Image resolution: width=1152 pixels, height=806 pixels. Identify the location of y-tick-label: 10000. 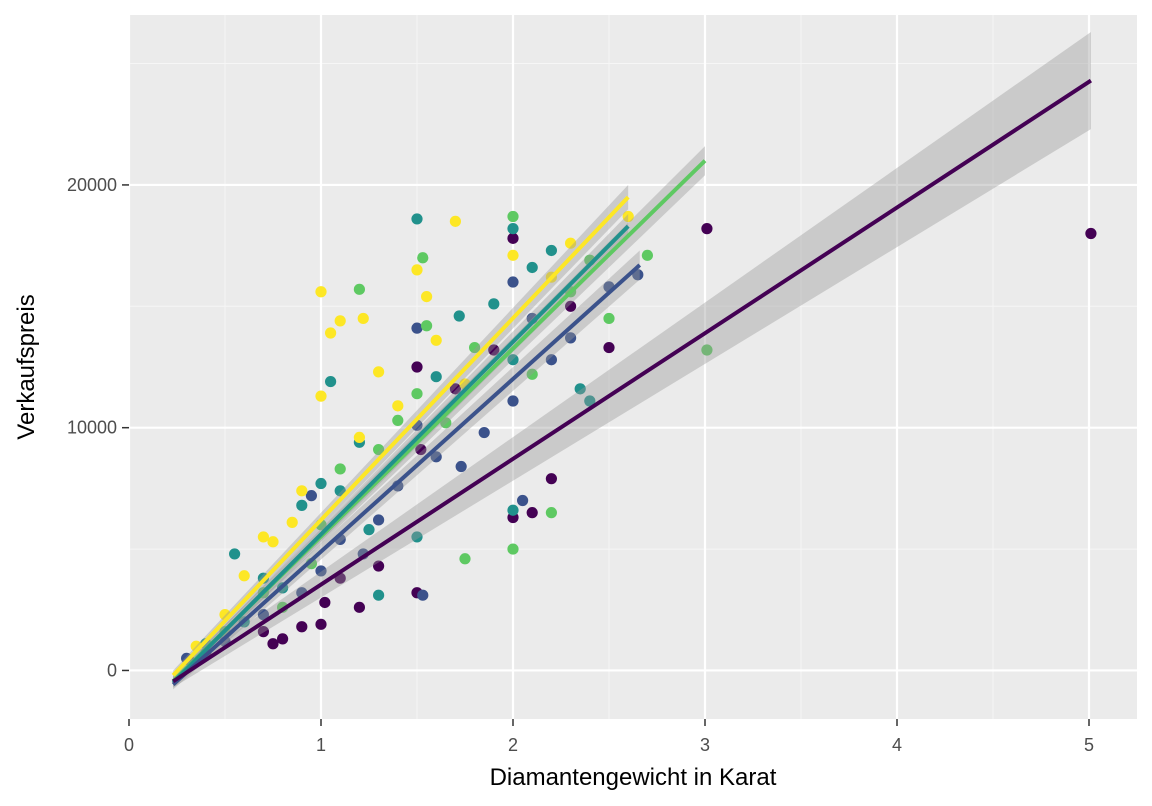
(92, 428).